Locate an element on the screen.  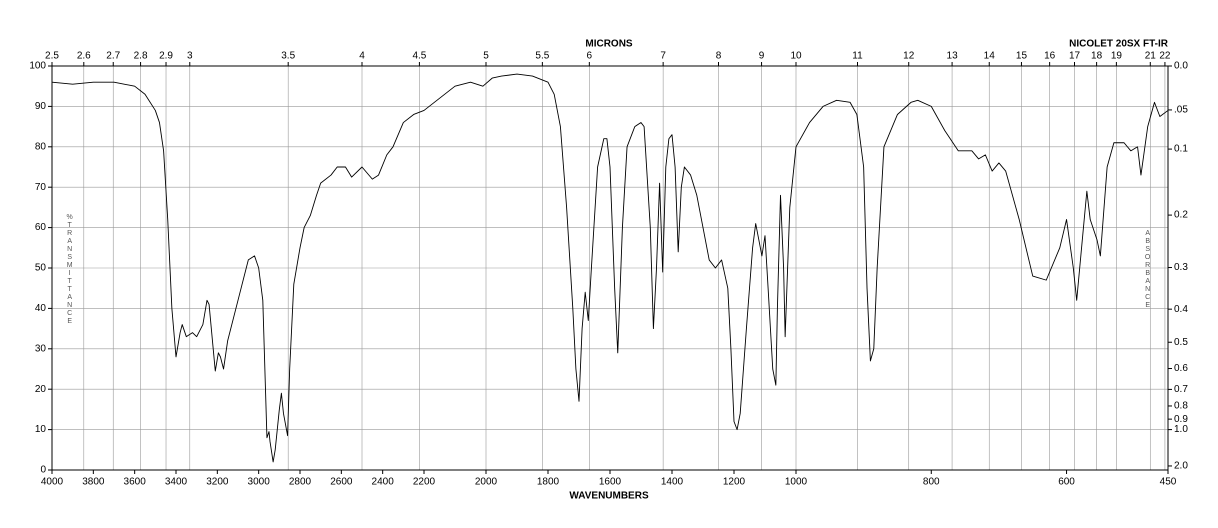
y-tick-label: 10 is located at coordinates (41, 429).